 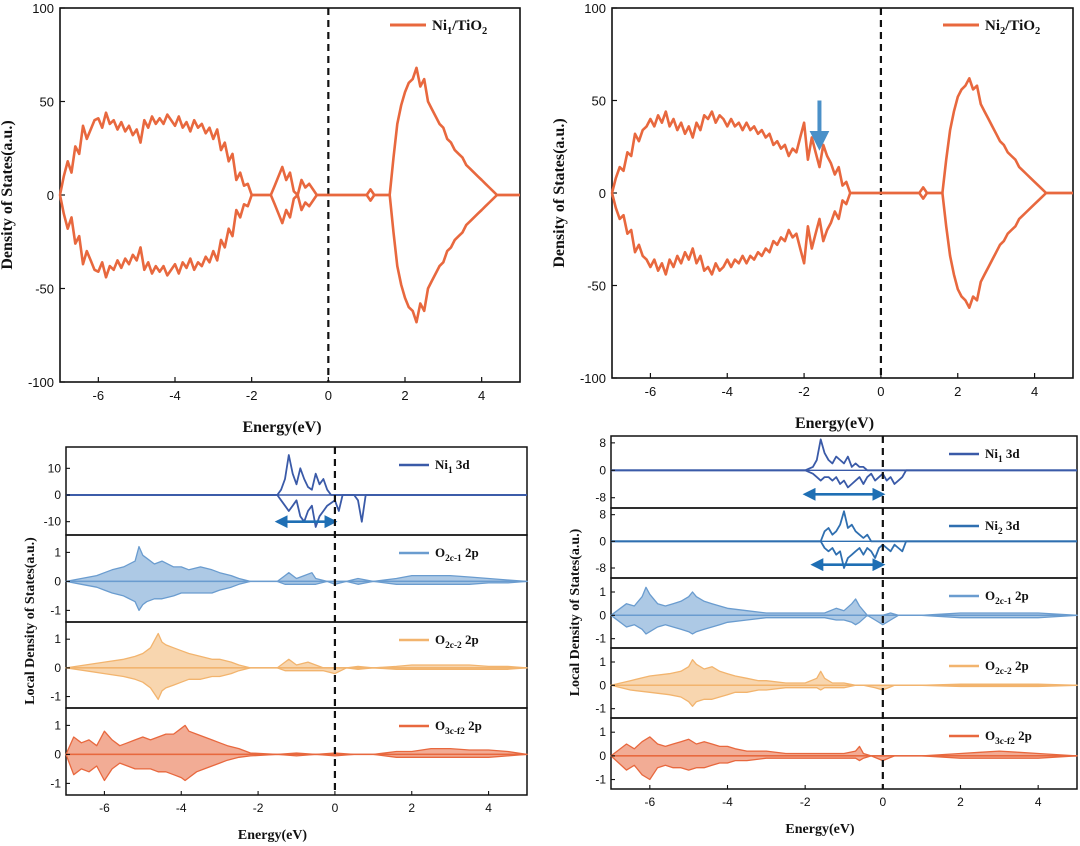 I want to click on y-tick-label: -100, so click(x=41, y=382).